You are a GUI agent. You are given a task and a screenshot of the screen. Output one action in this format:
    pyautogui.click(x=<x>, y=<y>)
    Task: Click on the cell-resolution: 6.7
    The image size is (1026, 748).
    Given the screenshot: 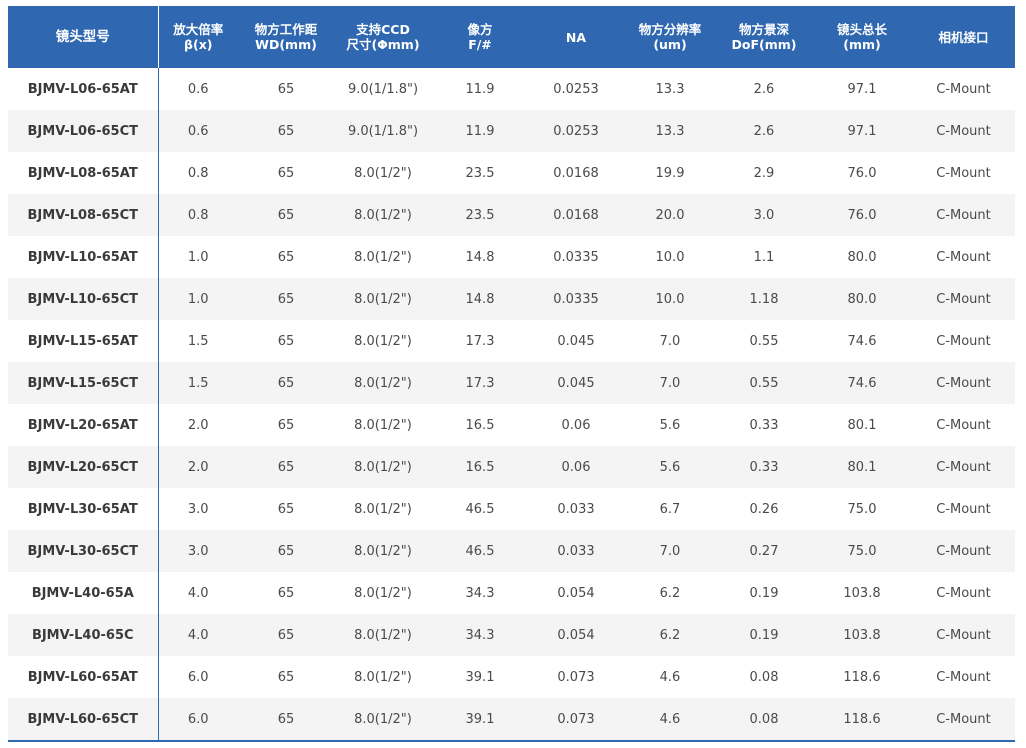 What is the action you would take?
    pyautogui.click(x=670, y=509)
    